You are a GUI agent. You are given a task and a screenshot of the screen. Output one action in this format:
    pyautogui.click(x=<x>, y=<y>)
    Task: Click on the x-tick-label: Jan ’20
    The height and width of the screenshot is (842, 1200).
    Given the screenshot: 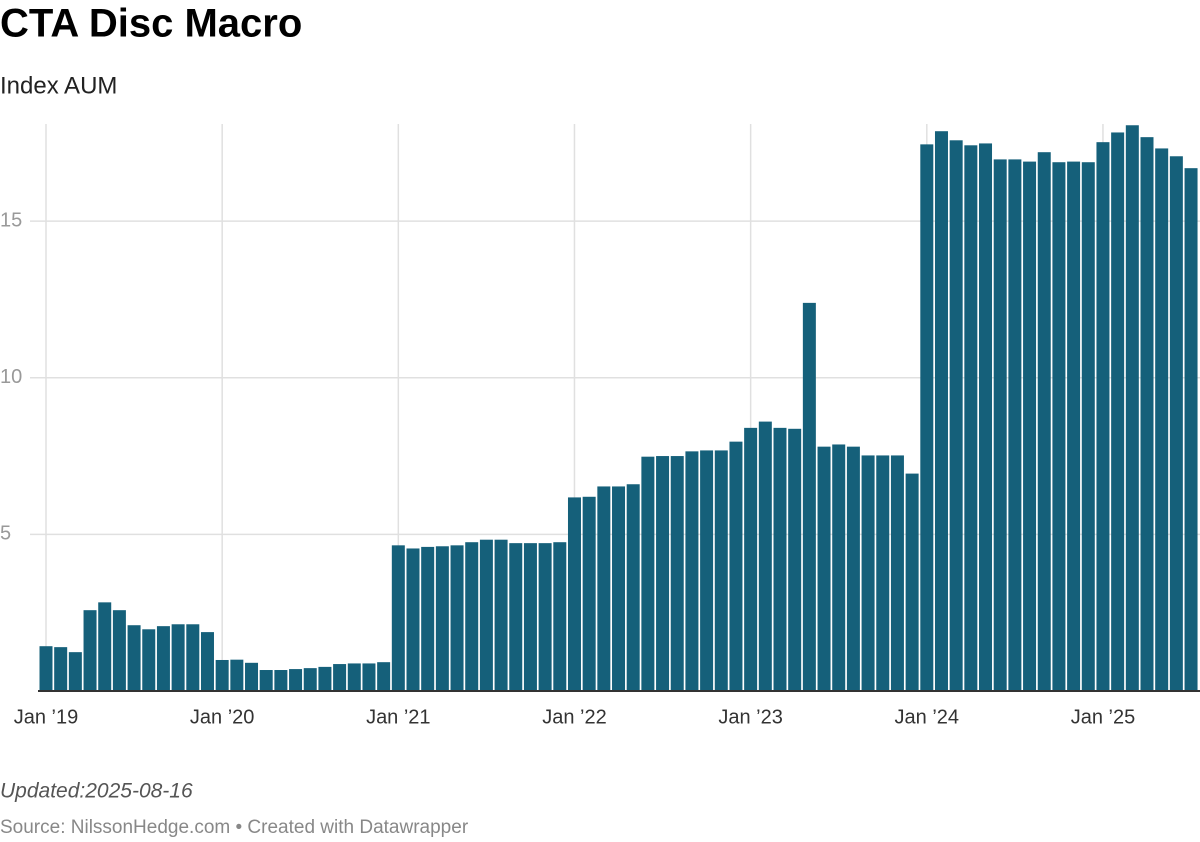 What is the action you would take?
    pyautogui.click(x=222, y=717)
    